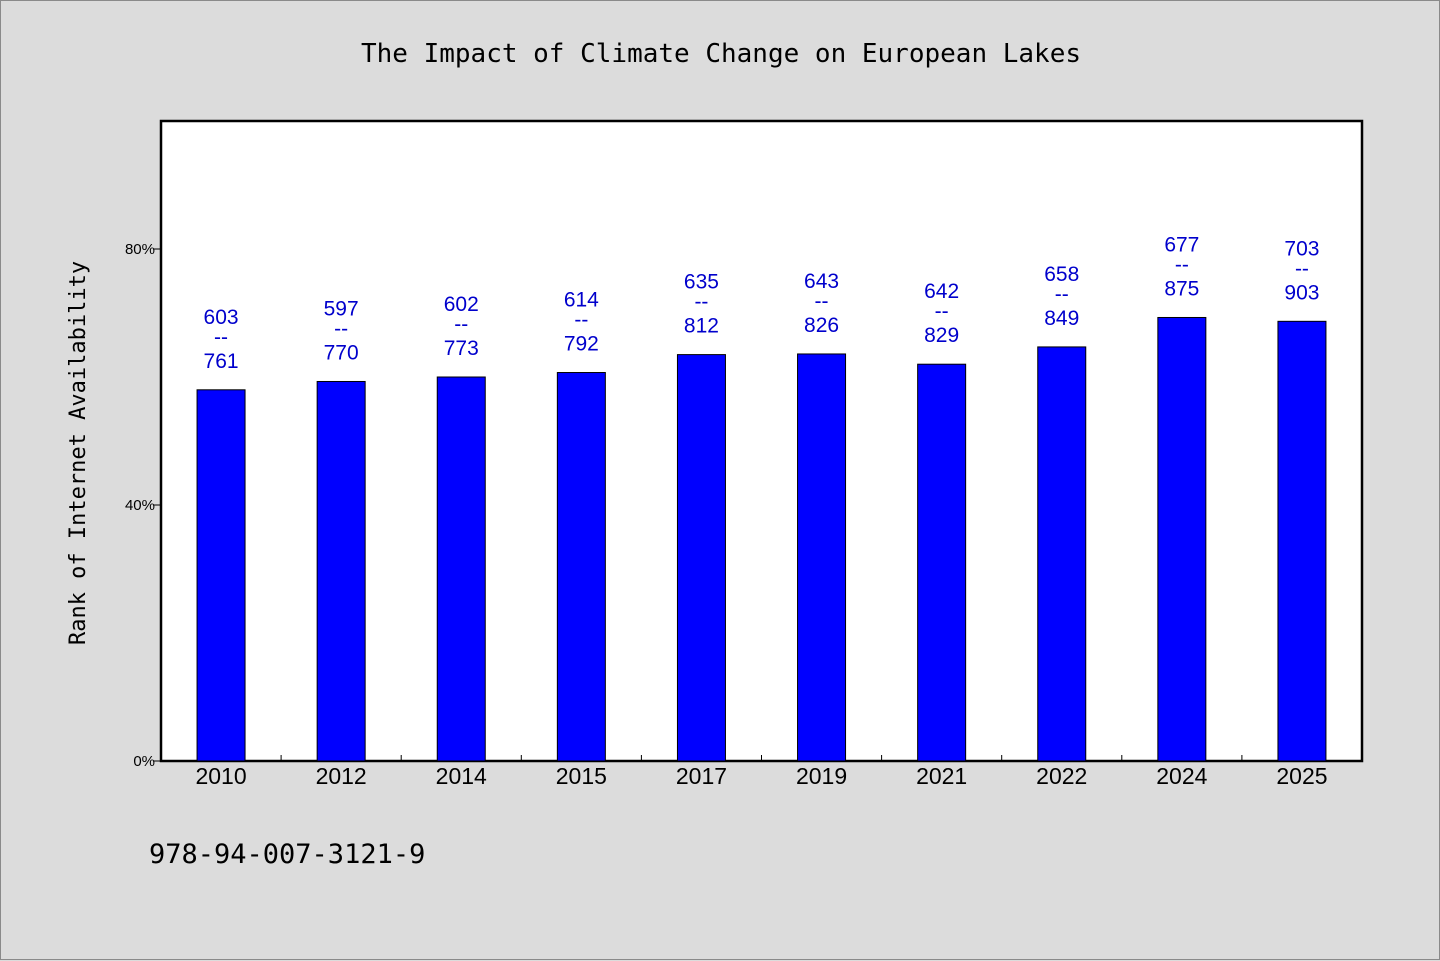  Describe the element at coordinates (941, 776) in the screenshot. I see `x-tick-label: 2021` at that location.